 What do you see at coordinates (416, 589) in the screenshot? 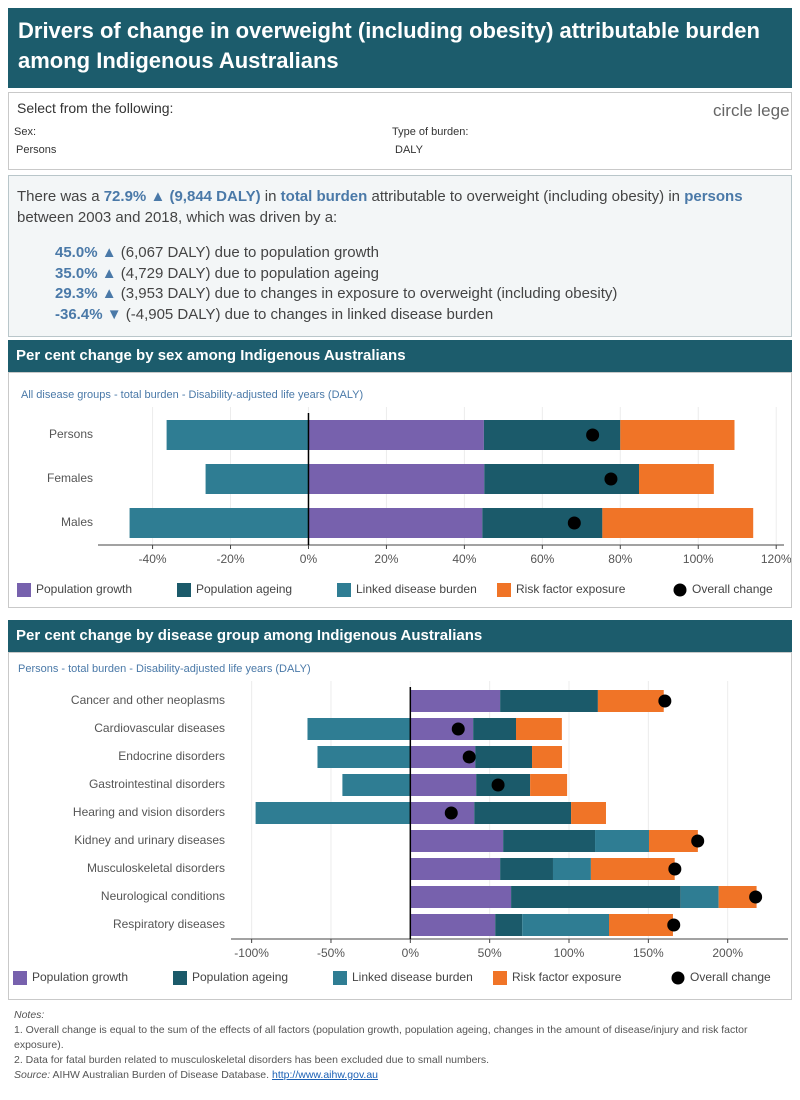
I see `legend-label: Linked disease burden` at bounding box center [416, 589].